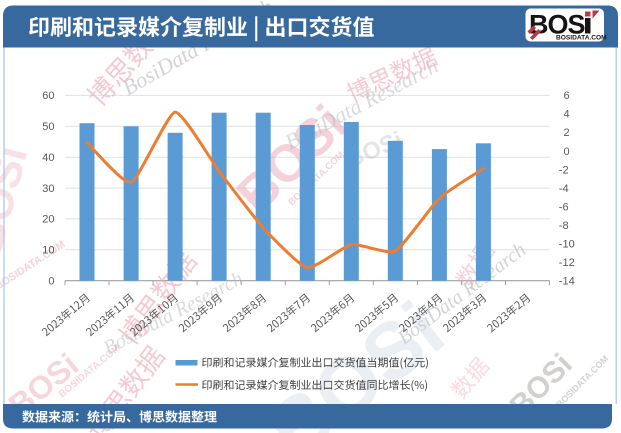 The width and height of the screenshot is (621, 433). What do you see at coordinates (581, 37) in the screenshot?
I see `svg-text: BOSIDATA.COM` at bounding box center [581, 37].